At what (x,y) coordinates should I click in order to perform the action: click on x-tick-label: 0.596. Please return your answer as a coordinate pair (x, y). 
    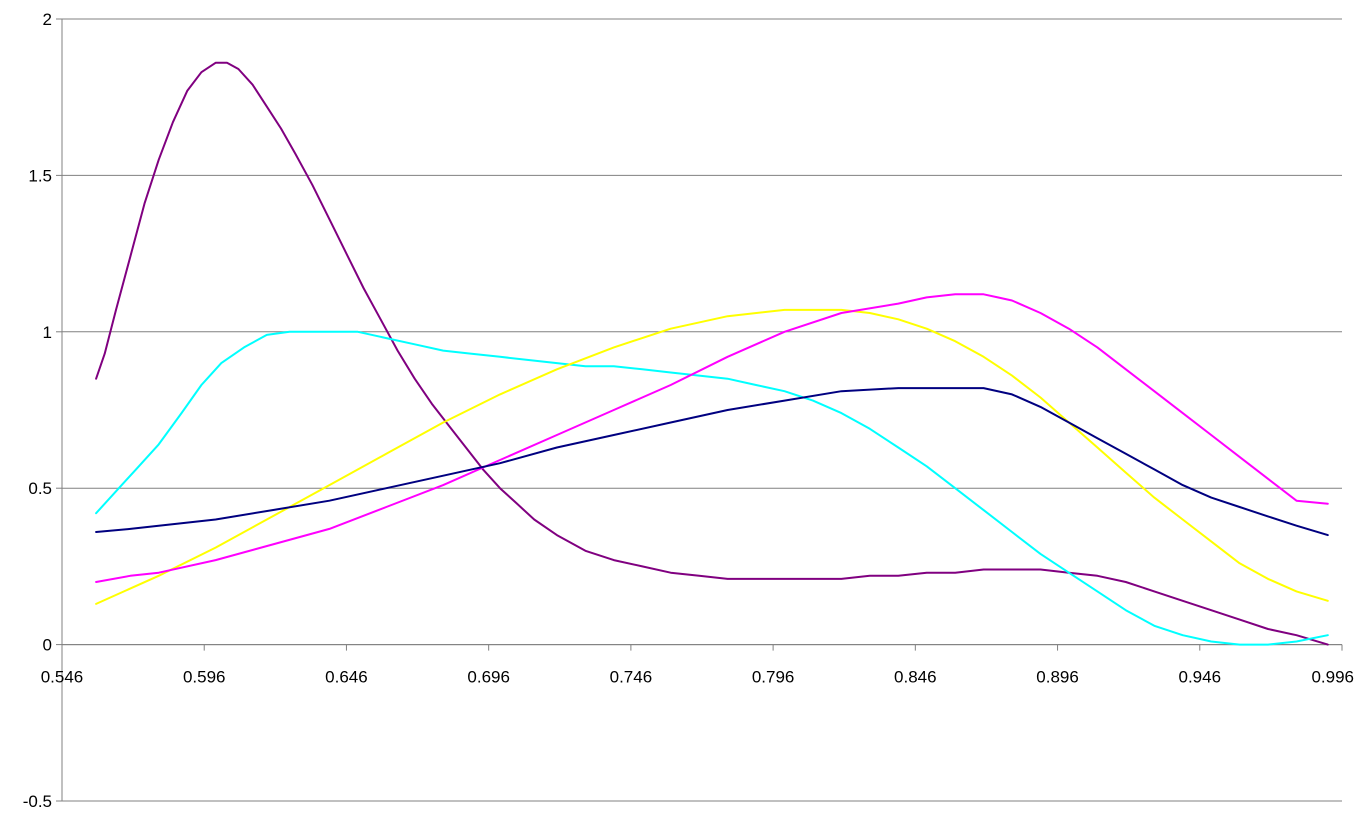
    Looking at the image, I should click on (204, 677).